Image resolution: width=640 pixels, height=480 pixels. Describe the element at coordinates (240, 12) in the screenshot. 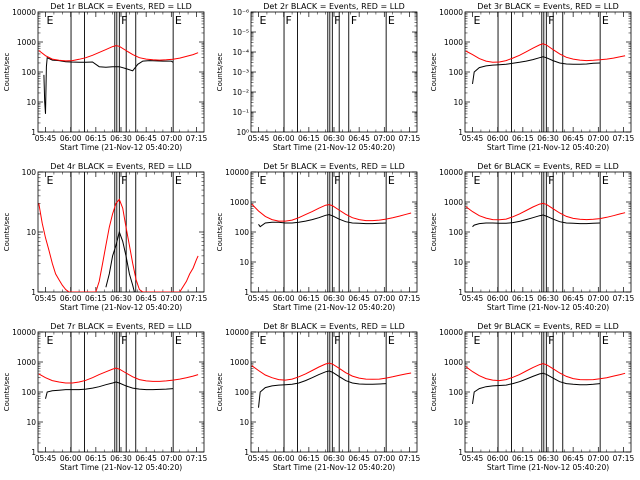

I see `y-tick-label: 10⁻⁶` at that location.